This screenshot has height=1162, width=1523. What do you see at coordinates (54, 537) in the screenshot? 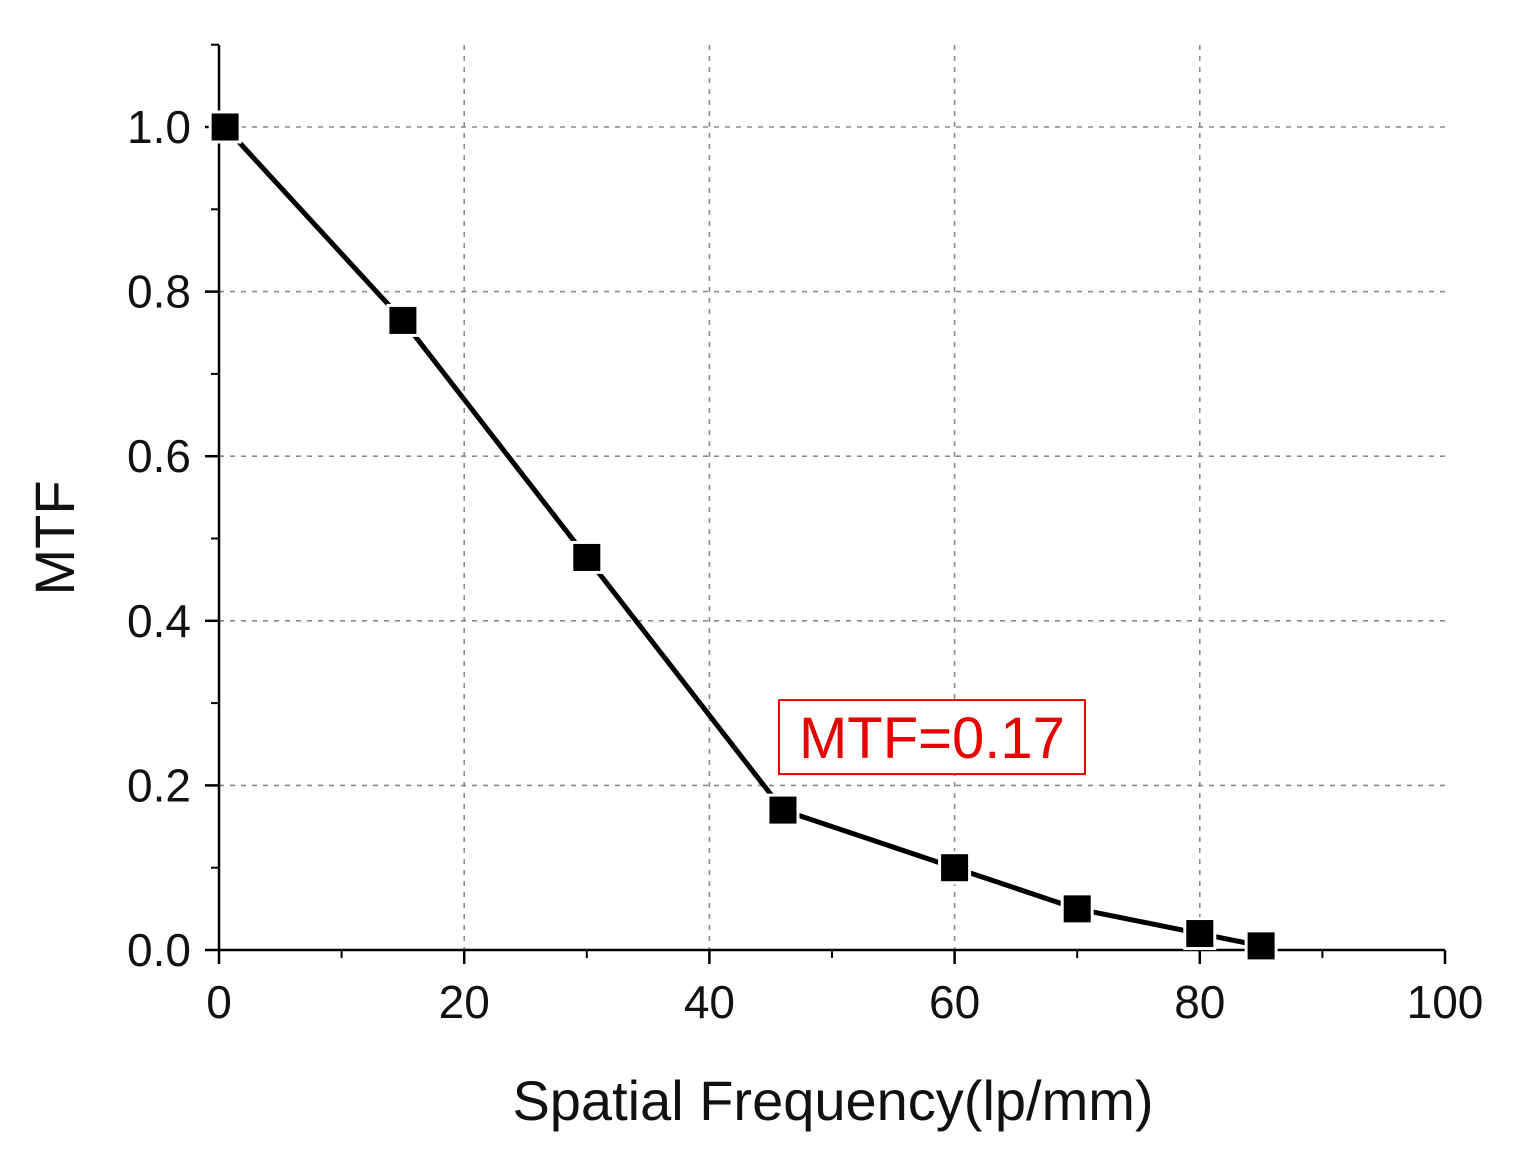
I see `y-axis-title: MTF` at bounding box center [54, 537].